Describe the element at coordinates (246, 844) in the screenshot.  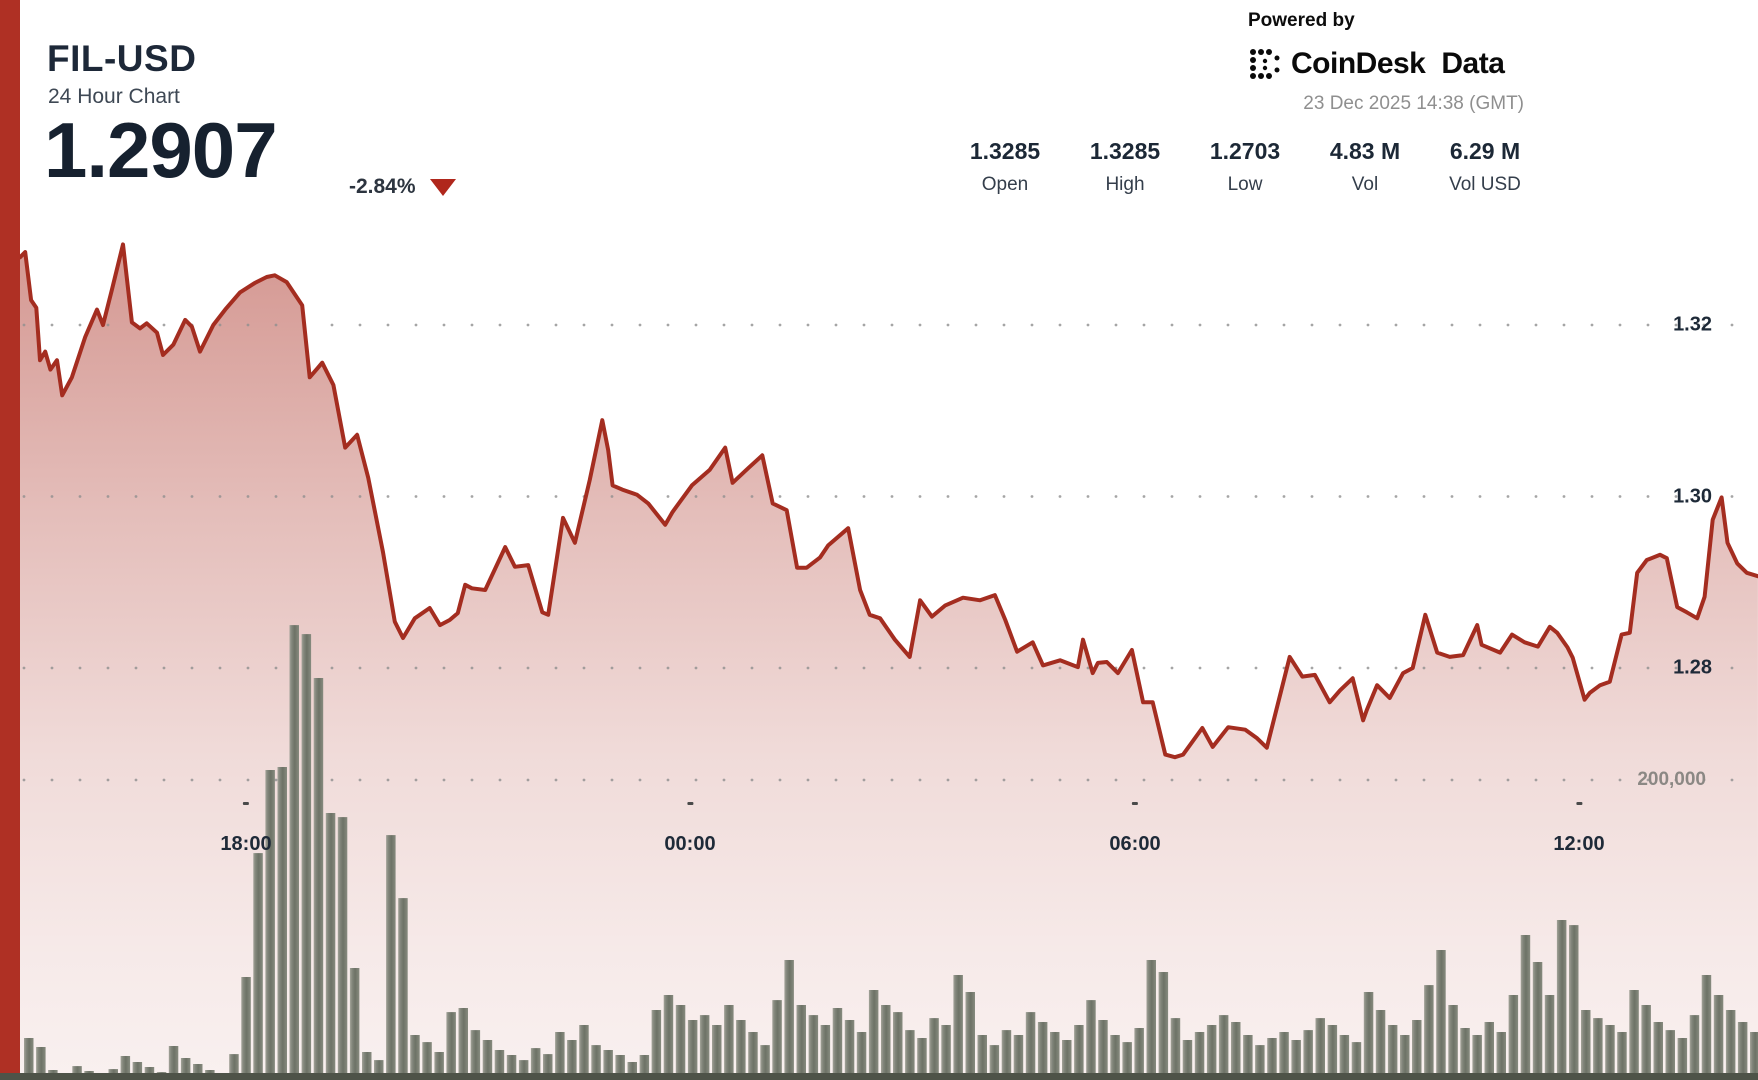
I see `x-axis-time-label: 18:00` at that location.